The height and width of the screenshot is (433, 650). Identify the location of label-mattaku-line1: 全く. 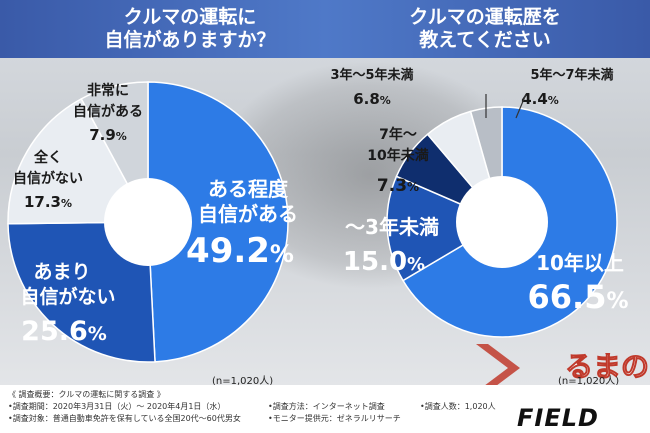
(47, 157).